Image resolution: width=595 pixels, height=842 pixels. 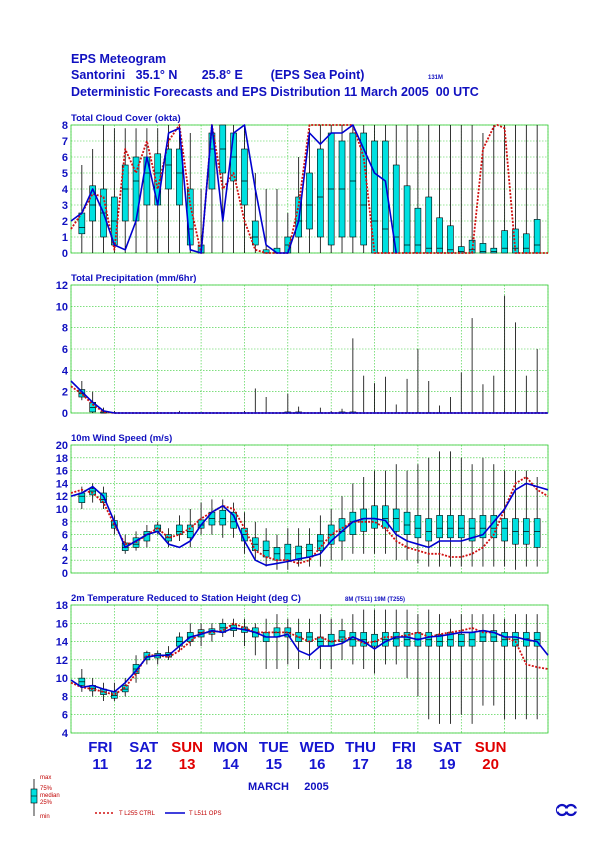 What do you see at coordinates (230, 764) in the screenshot?
I see `day-number: 14` at bounding box center [230, 764].